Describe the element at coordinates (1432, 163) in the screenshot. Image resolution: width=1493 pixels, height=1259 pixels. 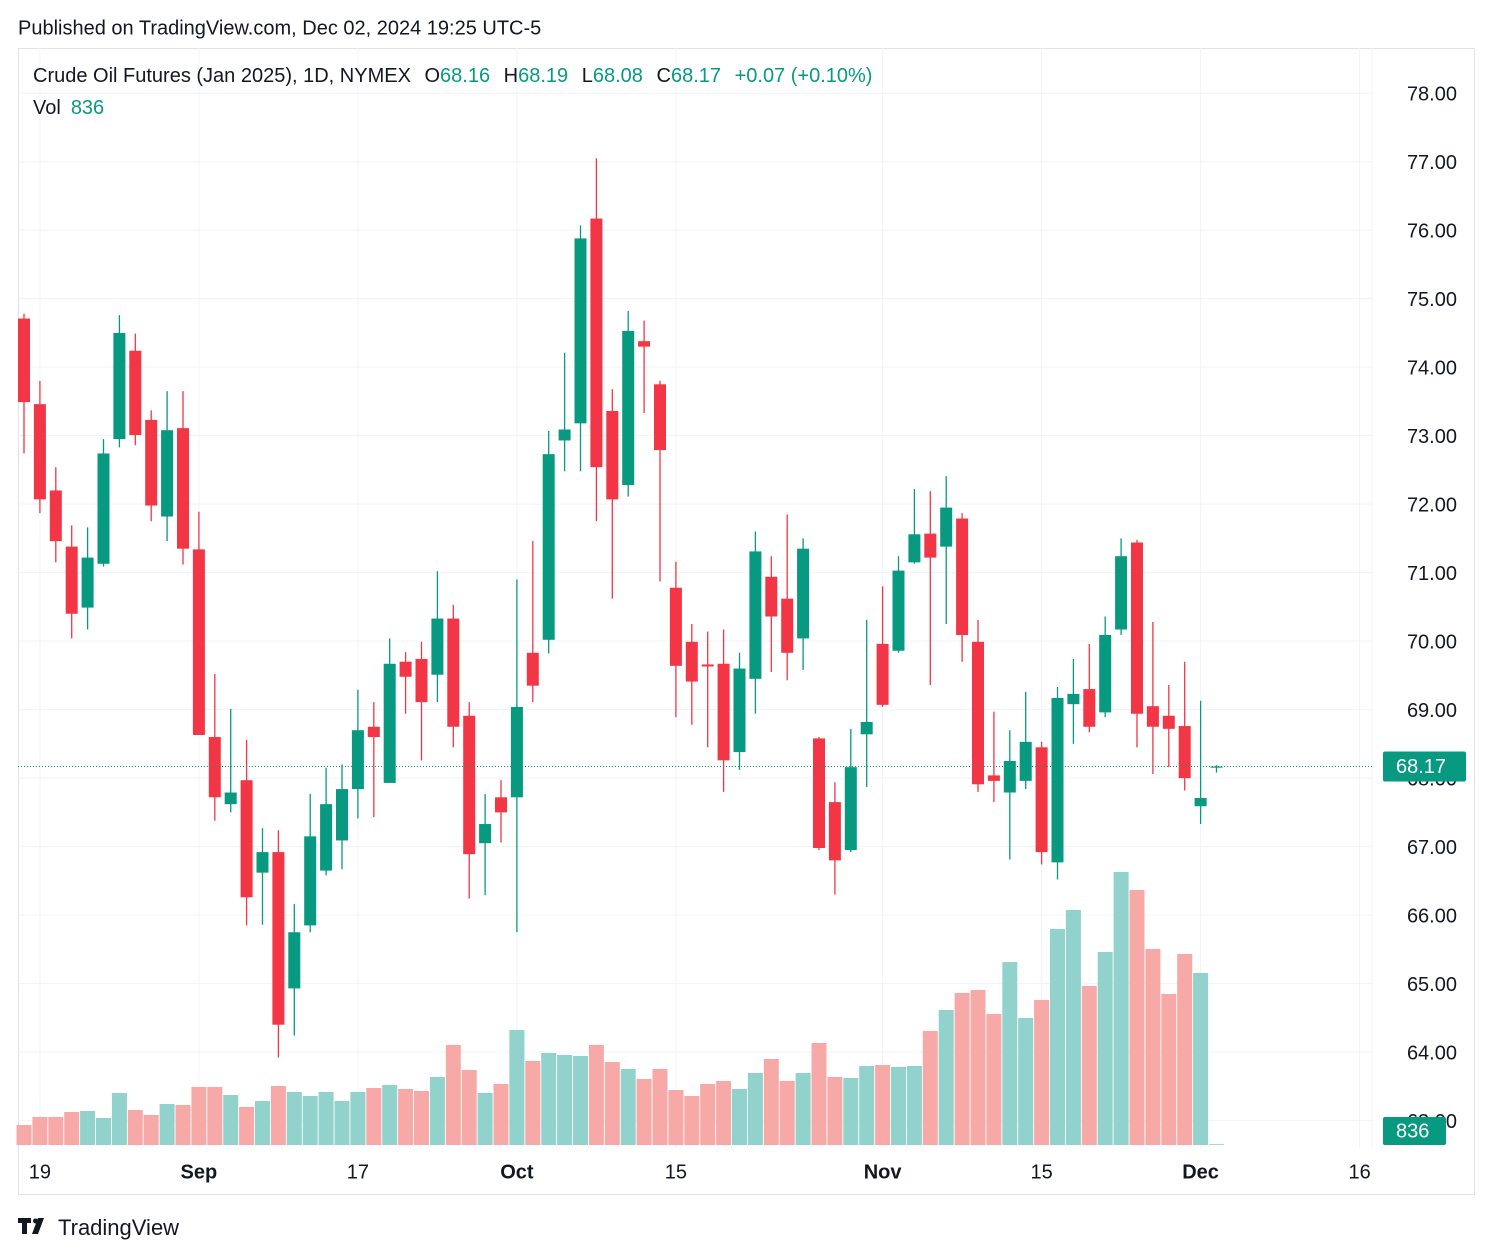
I see `y-tick-label: 77.00` at that location.